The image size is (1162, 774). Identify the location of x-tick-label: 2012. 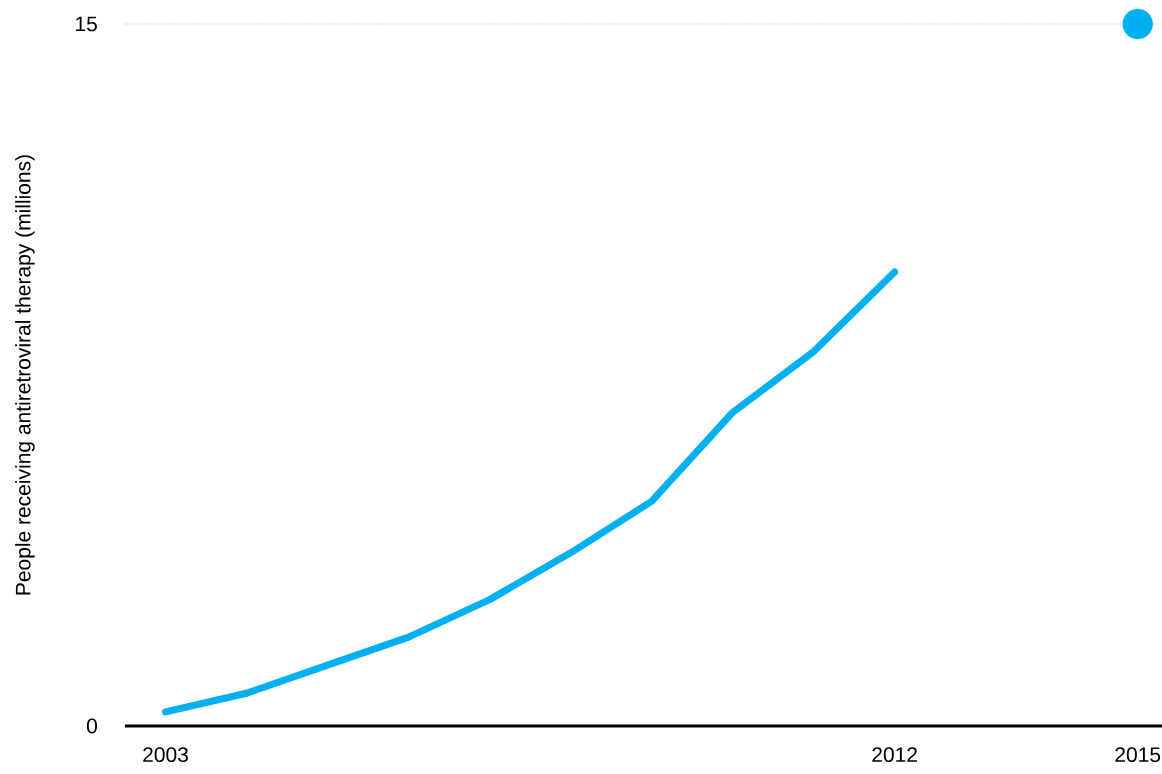
(894, 755).